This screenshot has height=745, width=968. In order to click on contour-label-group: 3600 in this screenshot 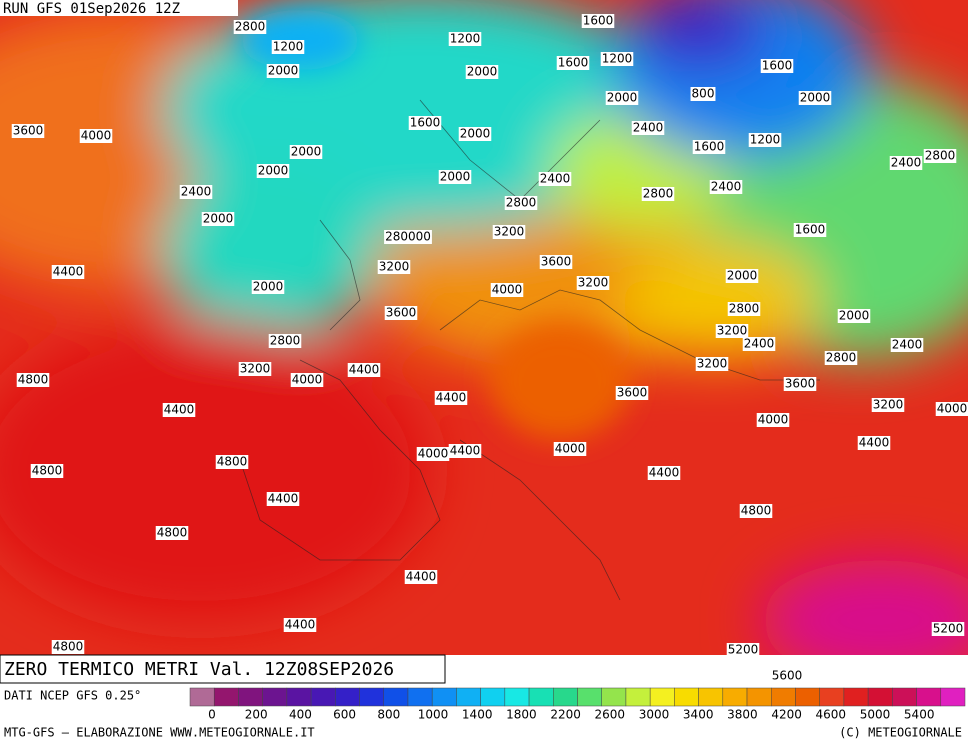, I will do `click(401, 313)`.